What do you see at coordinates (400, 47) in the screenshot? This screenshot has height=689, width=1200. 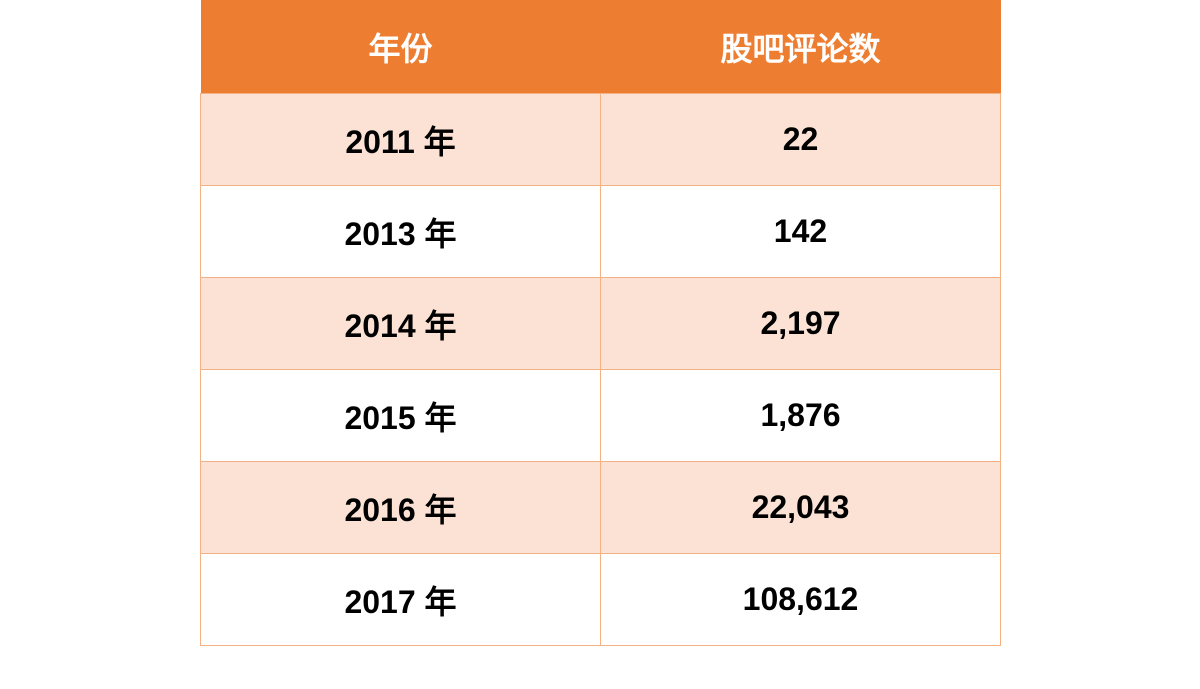 I see `header-year: 年份` at bounding box center [400, 47].